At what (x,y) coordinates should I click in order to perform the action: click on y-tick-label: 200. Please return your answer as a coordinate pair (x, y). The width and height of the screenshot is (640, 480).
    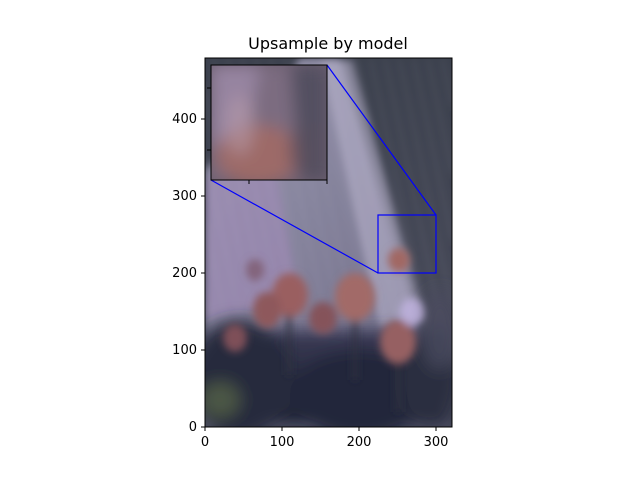
    Looking at the image, I should click on (184, 273).